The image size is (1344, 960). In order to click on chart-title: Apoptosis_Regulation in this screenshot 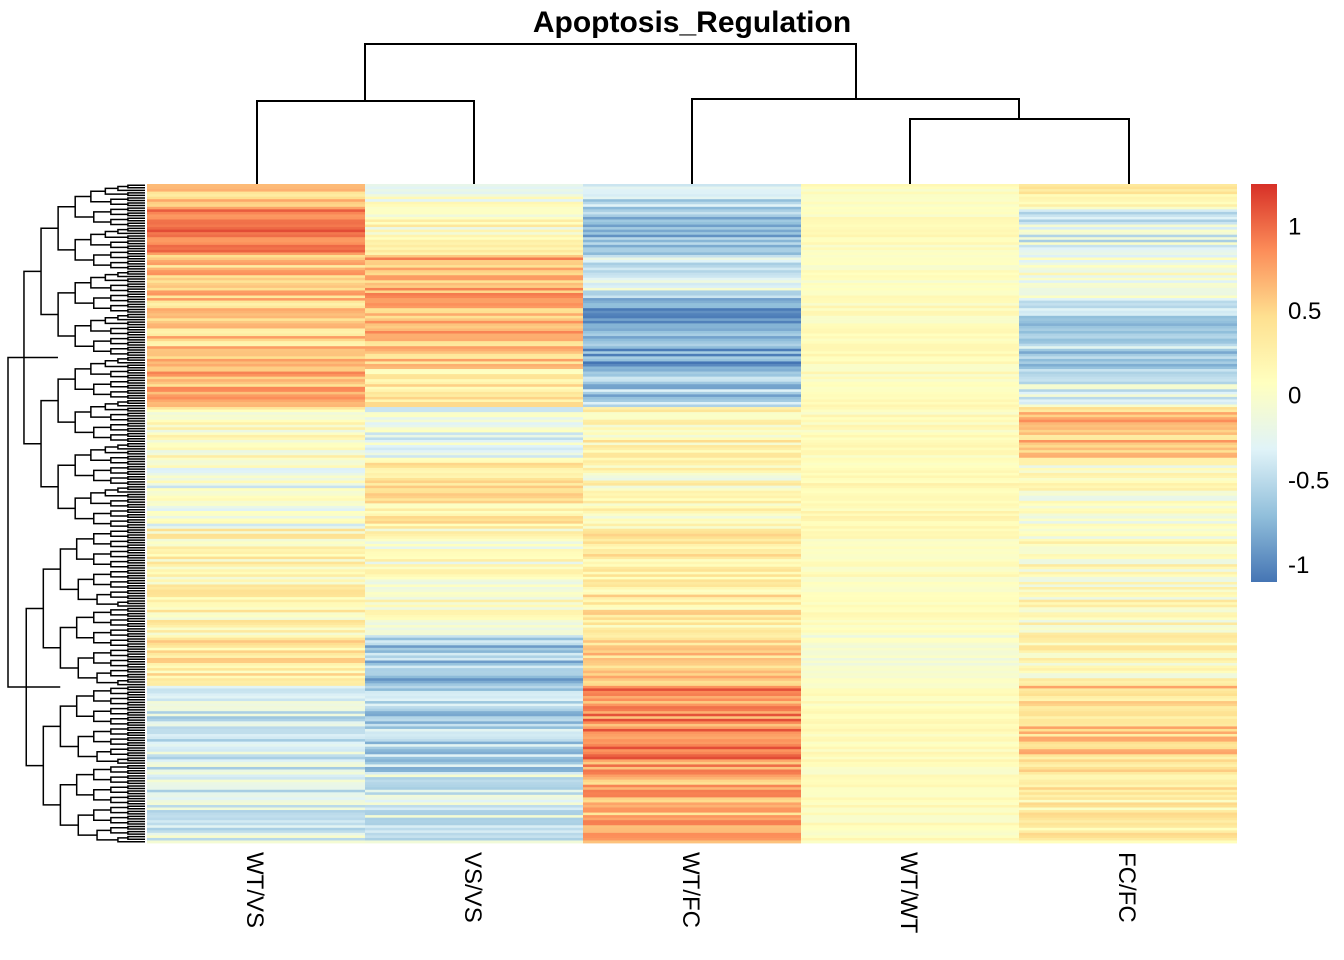, I will do `click(692, 22)`.